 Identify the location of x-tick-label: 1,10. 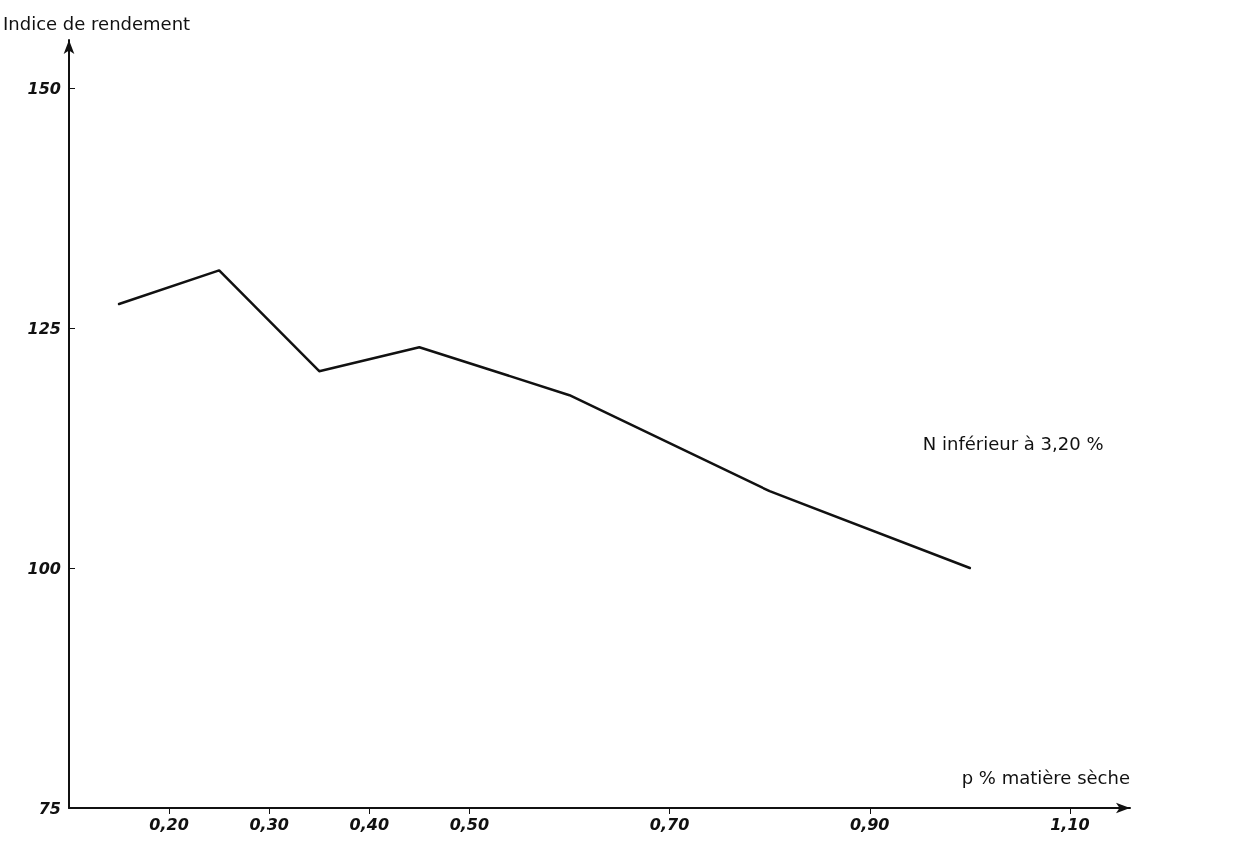
(1070, 824).